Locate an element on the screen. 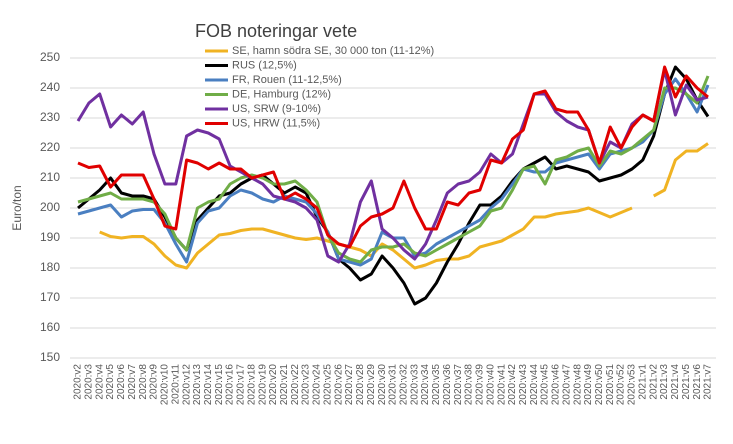 The height and width of the screenshot is (444, 733). x-tick-label: 2020:v12 is located at coordinates (186, 385).